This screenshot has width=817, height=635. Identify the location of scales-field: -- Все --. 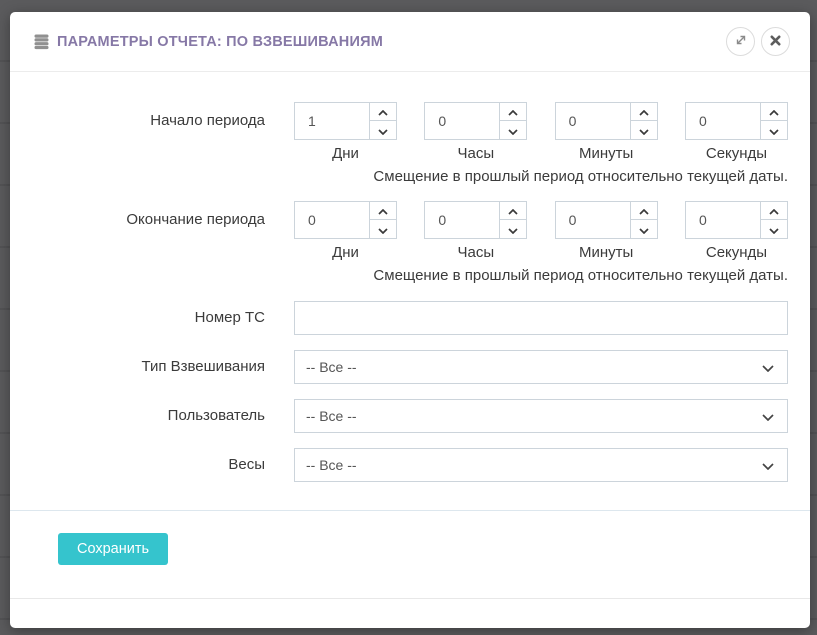
(541, 465).